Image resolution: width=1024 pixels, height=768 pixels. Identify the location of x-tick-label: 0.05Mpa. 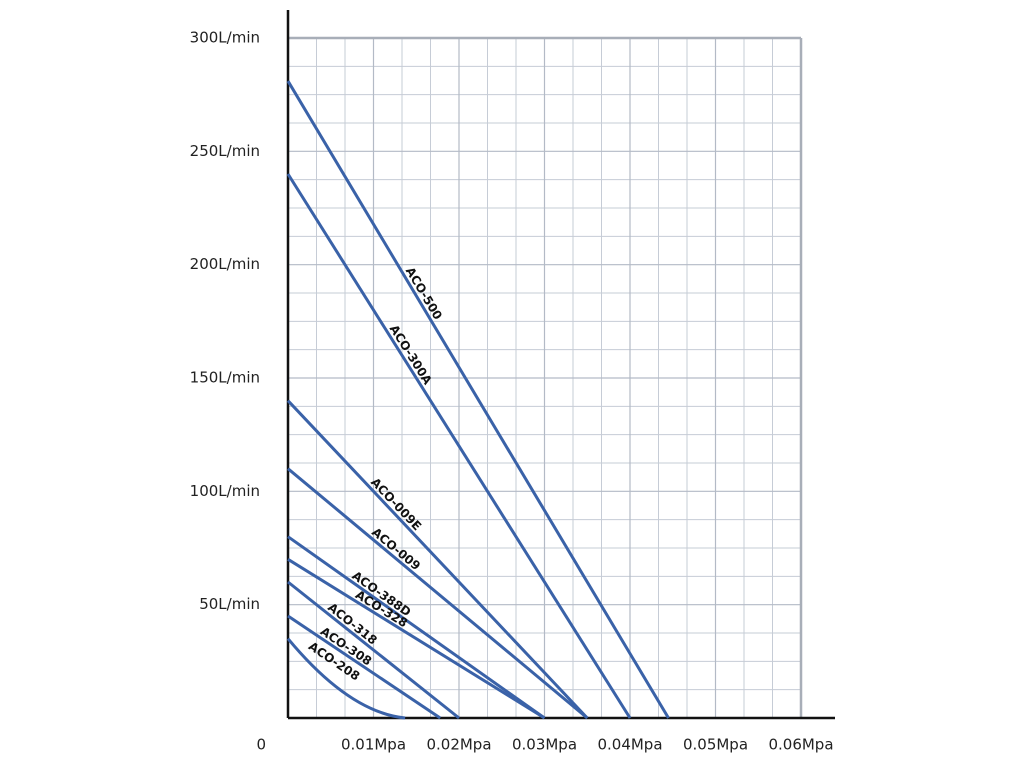
(715, 745).